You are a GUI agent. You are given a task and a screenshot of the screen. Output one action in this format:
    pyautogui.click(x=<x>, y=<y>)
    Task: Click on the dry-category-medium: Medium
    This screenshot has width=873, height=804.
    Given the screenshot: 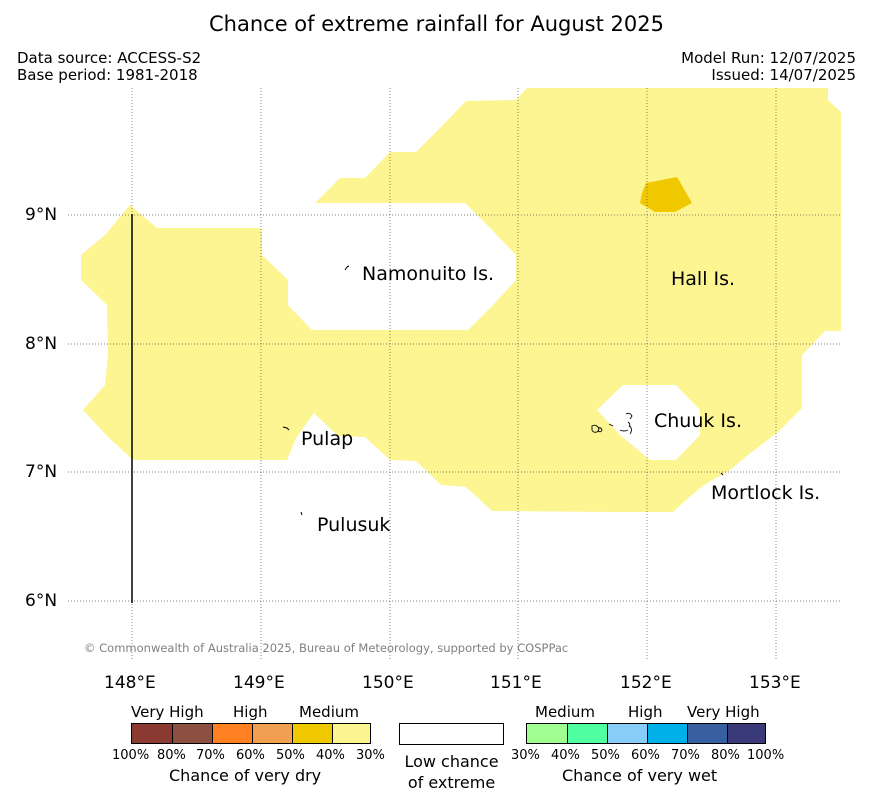 What is the action you would take?
    pyautogui.click(x=329, y=712)
    